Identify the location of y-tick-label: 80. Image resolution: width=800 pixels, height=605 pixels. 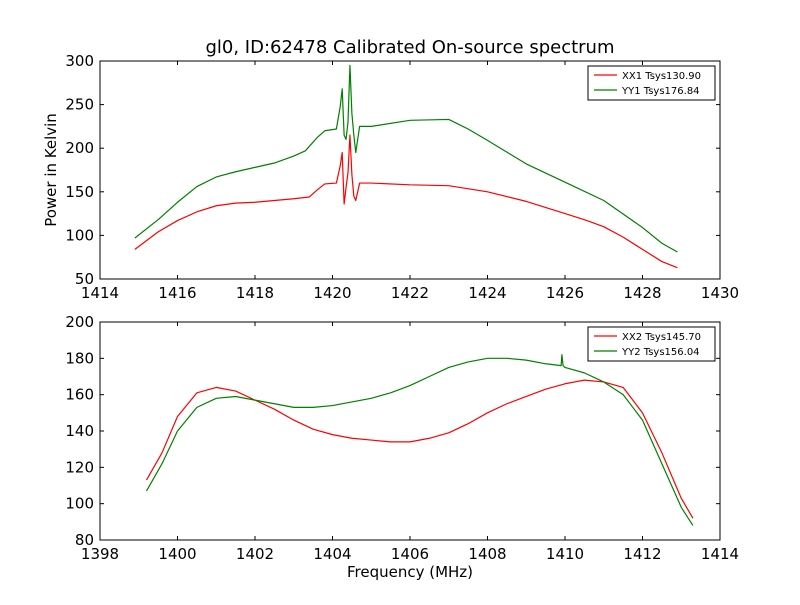
(84, 540).